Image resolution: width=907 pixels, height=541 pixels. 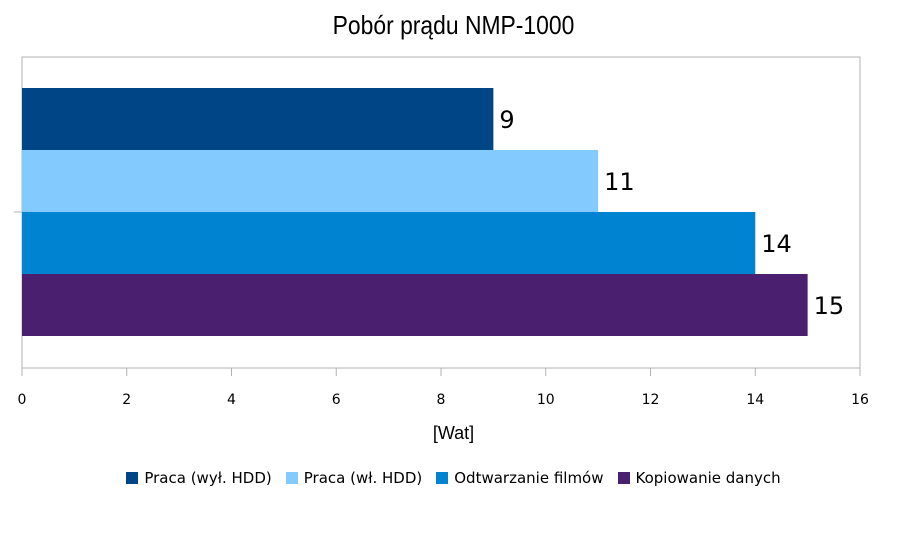 What do you see at coordinates (708, 478) in the screenshot?
I see `legend-label: Kopiowanie danych` at bounding box center [708, 478].